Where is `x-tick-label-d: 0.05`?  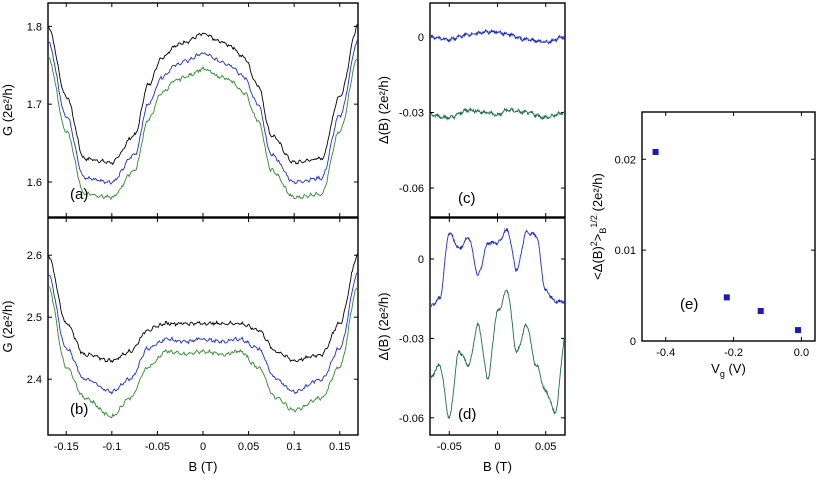
x-tick-label-d: 0.05 is located at coordinates (545, 447).